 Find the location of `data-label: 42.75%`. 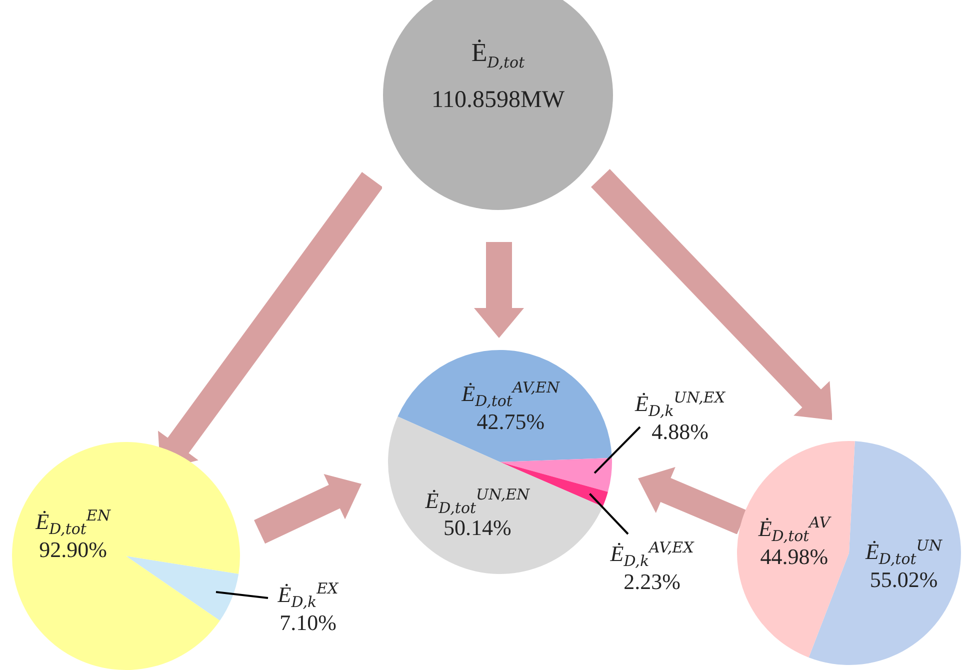

data-label: 42.75% is located at coordinates (510, 421).